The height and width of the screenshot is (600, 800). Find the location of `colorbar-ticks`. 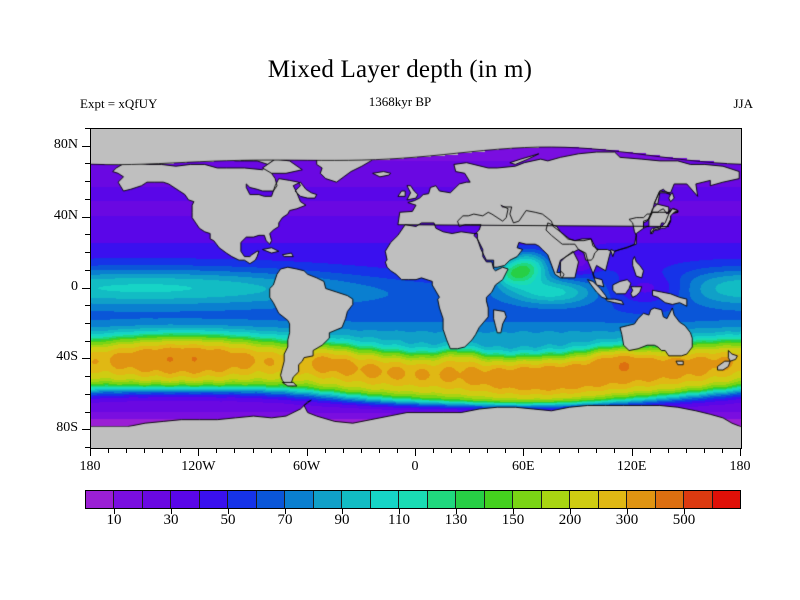

colorbar-ticks is located at coordinates (413, 511).